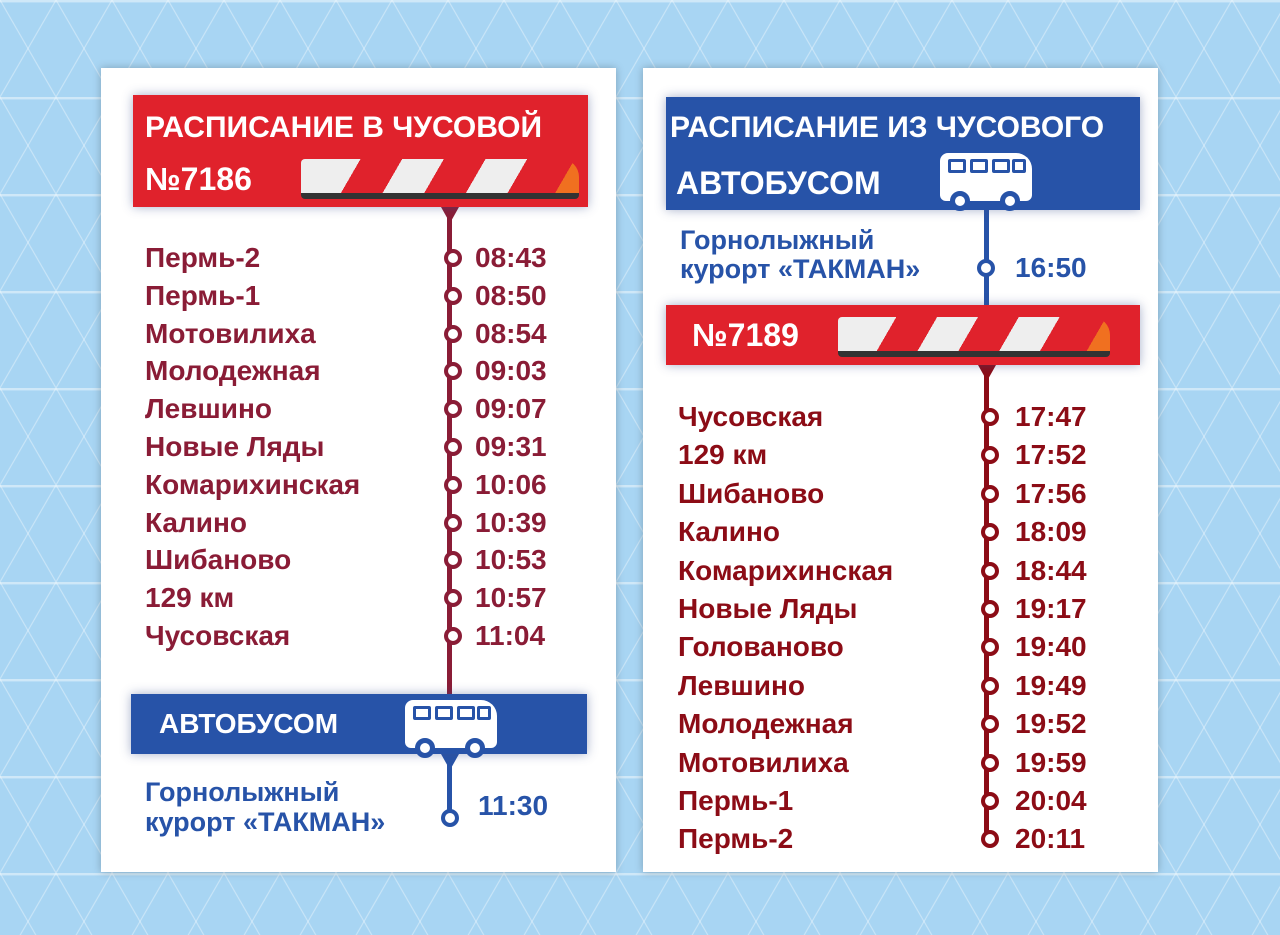 The height and width of the screenshot is (935, 1280). Describe the element at coordinates (511, 371) in the screenshot. I see `stop-time: 09:03` at that location.